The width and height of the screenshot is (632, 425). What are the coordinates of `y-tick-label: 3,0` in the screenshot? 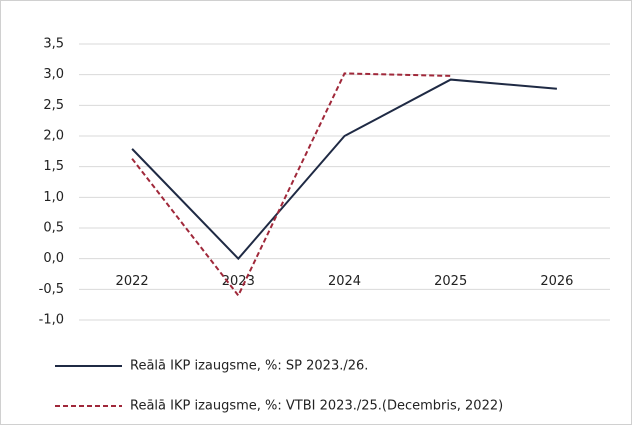 It's located at (53, 74).